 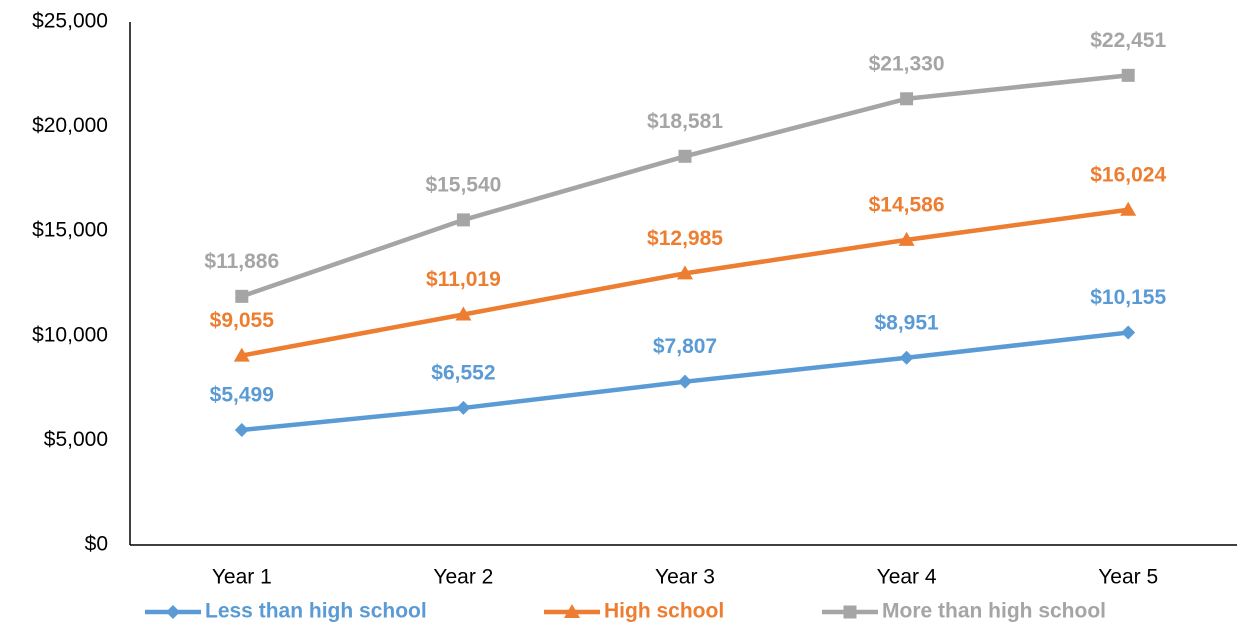 What do you see at coordinates (70, 230) in the screenshot?
I see `y-tick-label: $15,000` at bounding box center [70, 230].